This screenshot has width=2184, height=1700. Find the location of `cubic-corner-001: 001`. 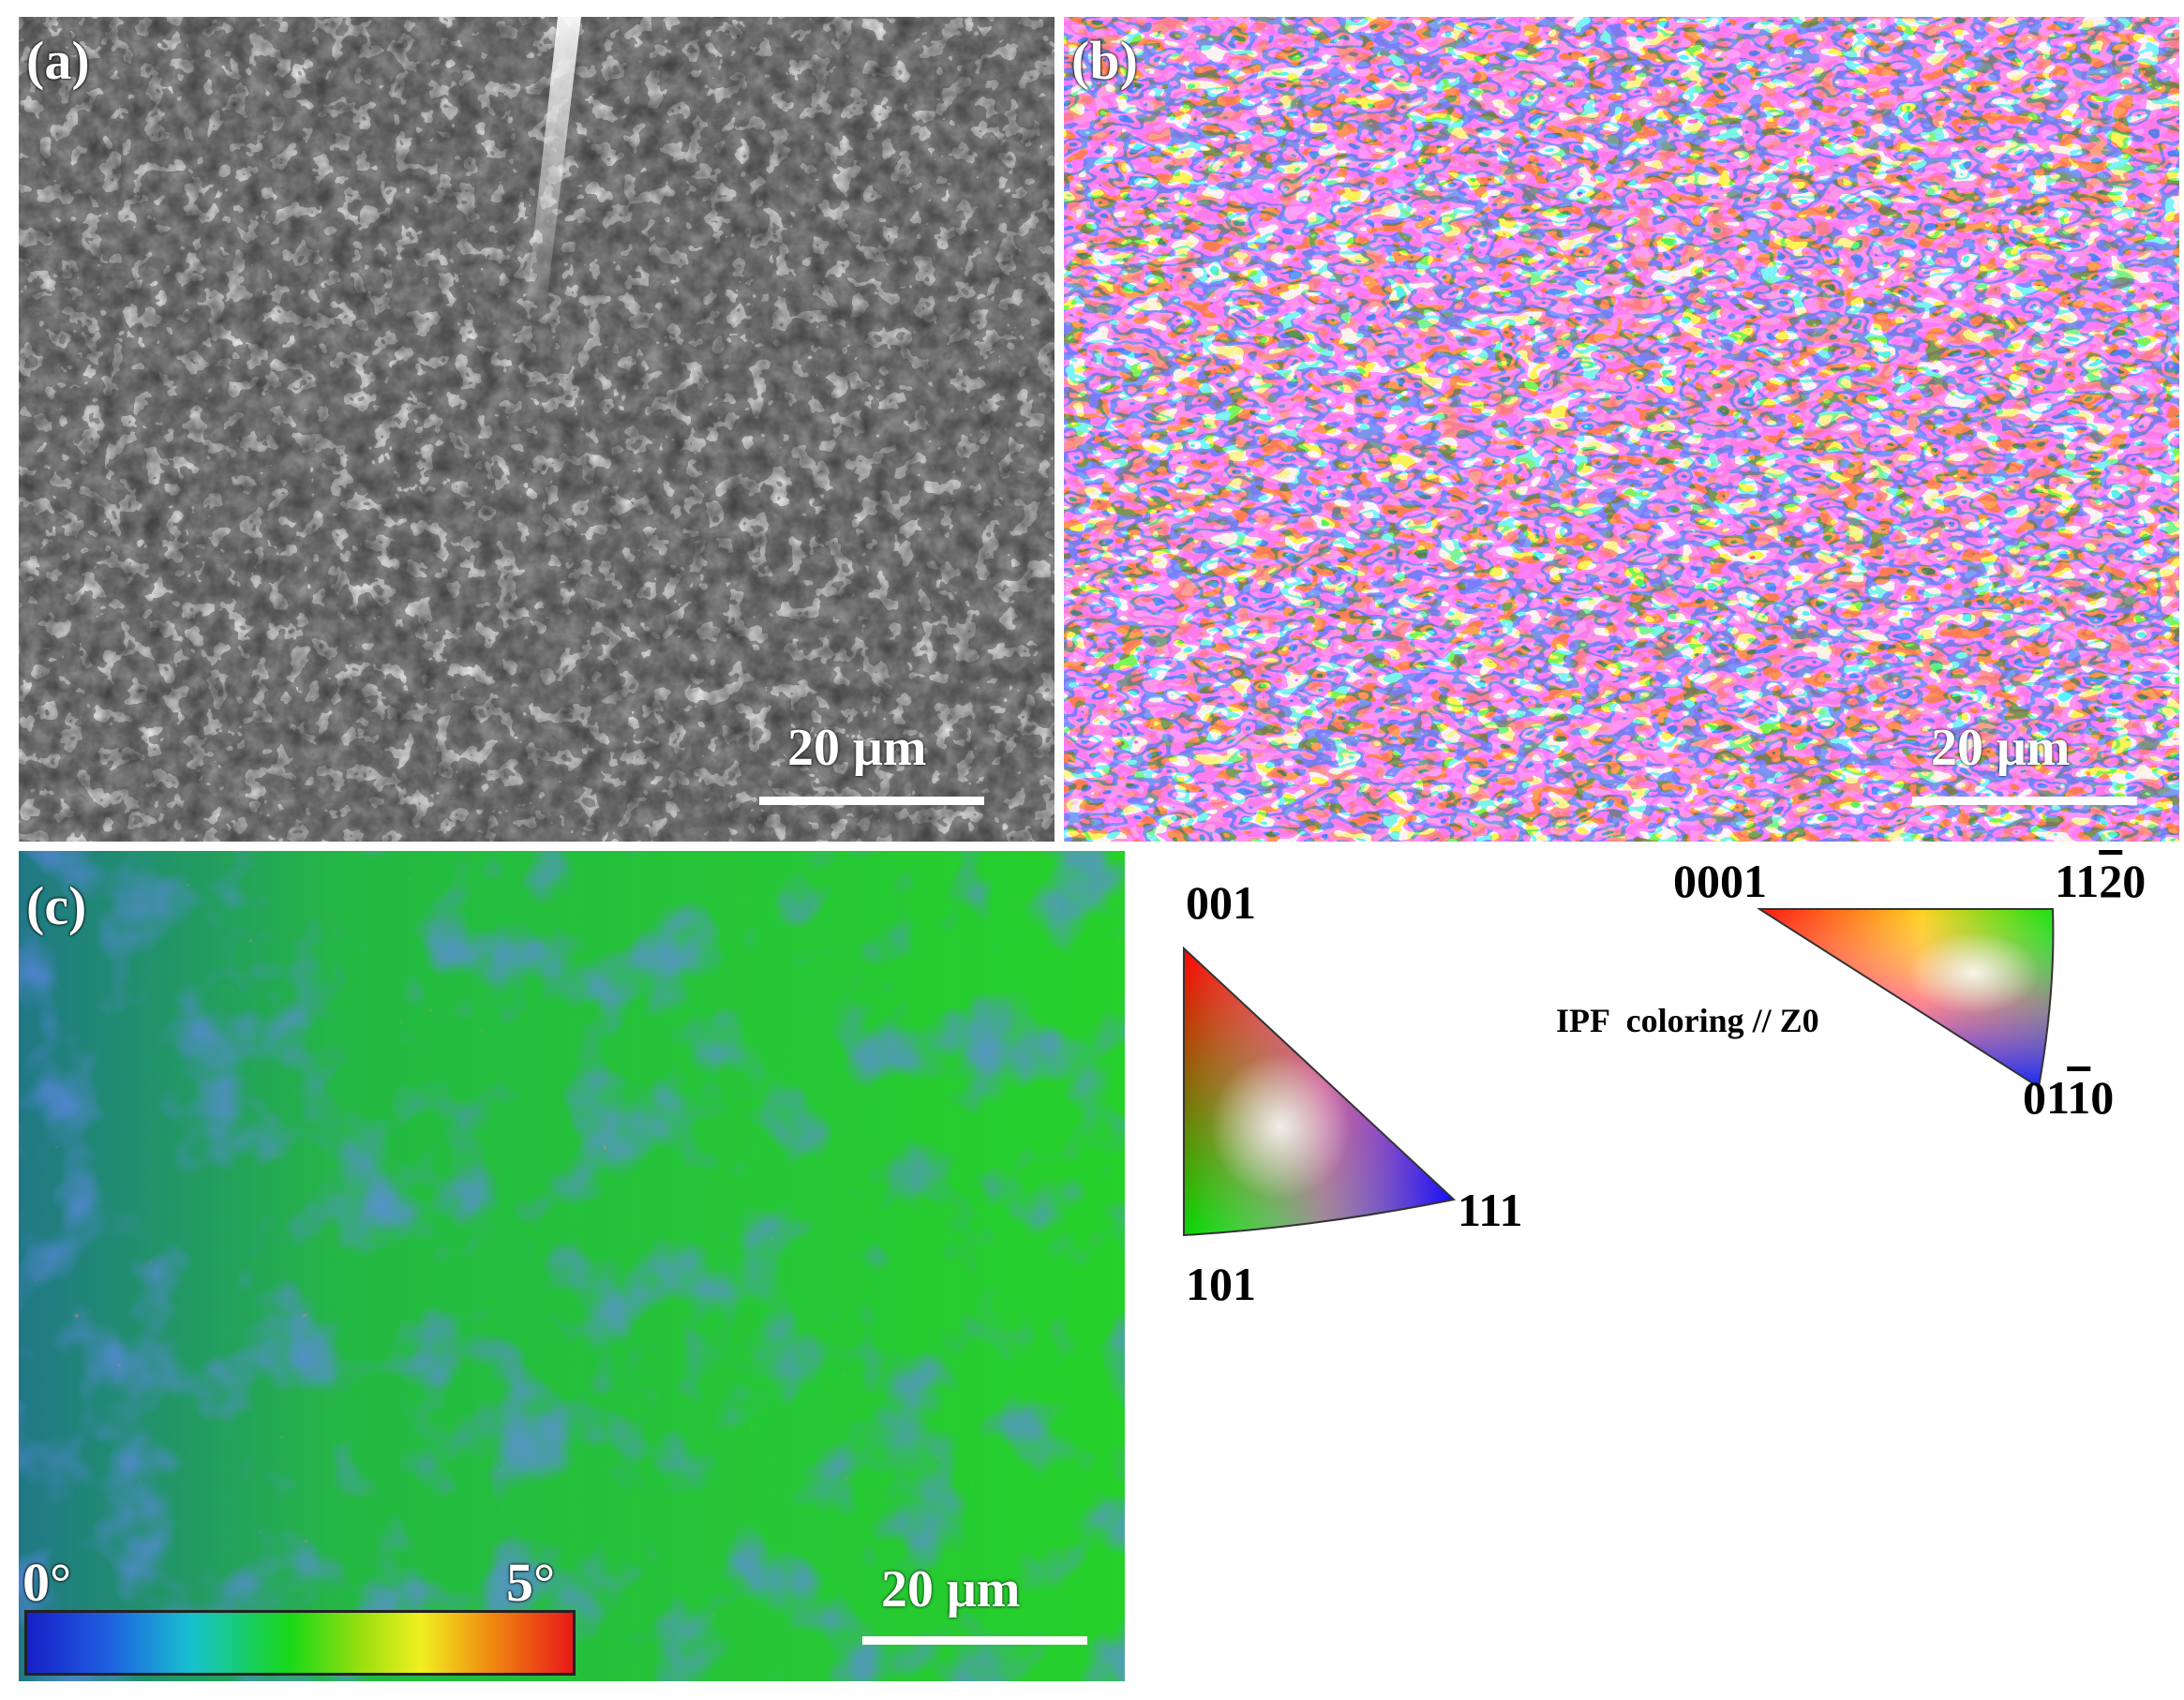

cubic-corner-001: 001 is located at coordinates (1221, 902).